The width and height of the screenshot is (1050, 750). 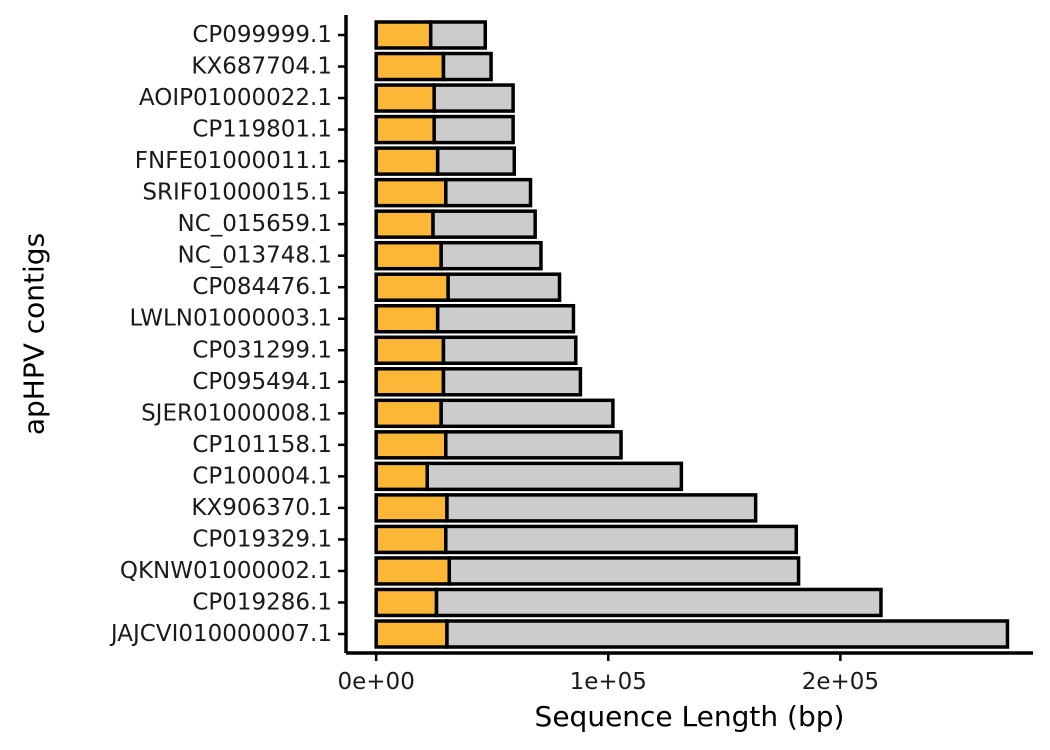 I want to click on x-axis-title: Sequence Length (bp), so click(x=690, y=716).